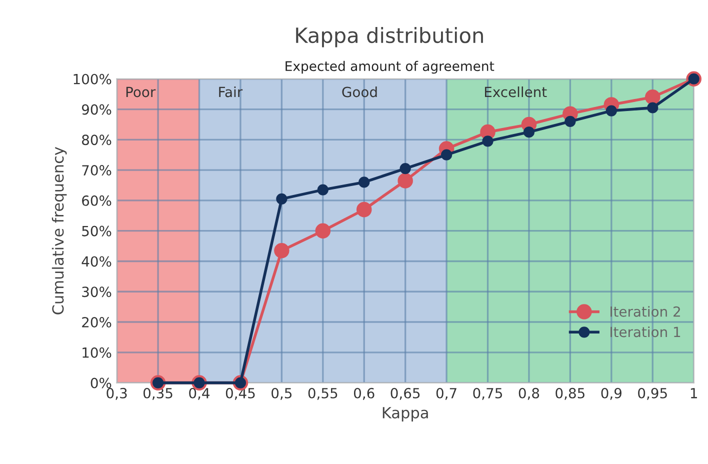 The height and width of the screenshot is (464, 708). I want to click on band-label: Good, so click(359, 92).